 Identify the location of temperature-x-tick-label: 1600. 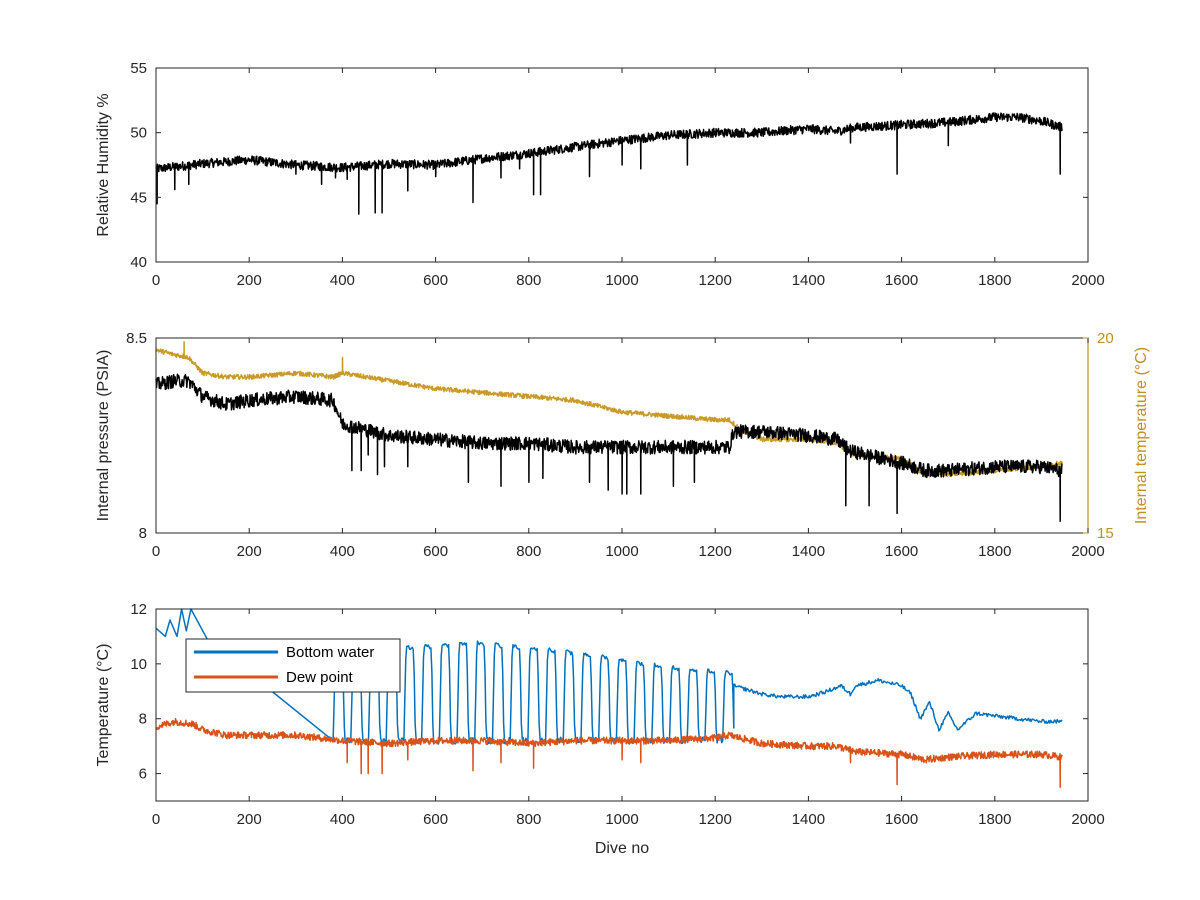
(901, 819).